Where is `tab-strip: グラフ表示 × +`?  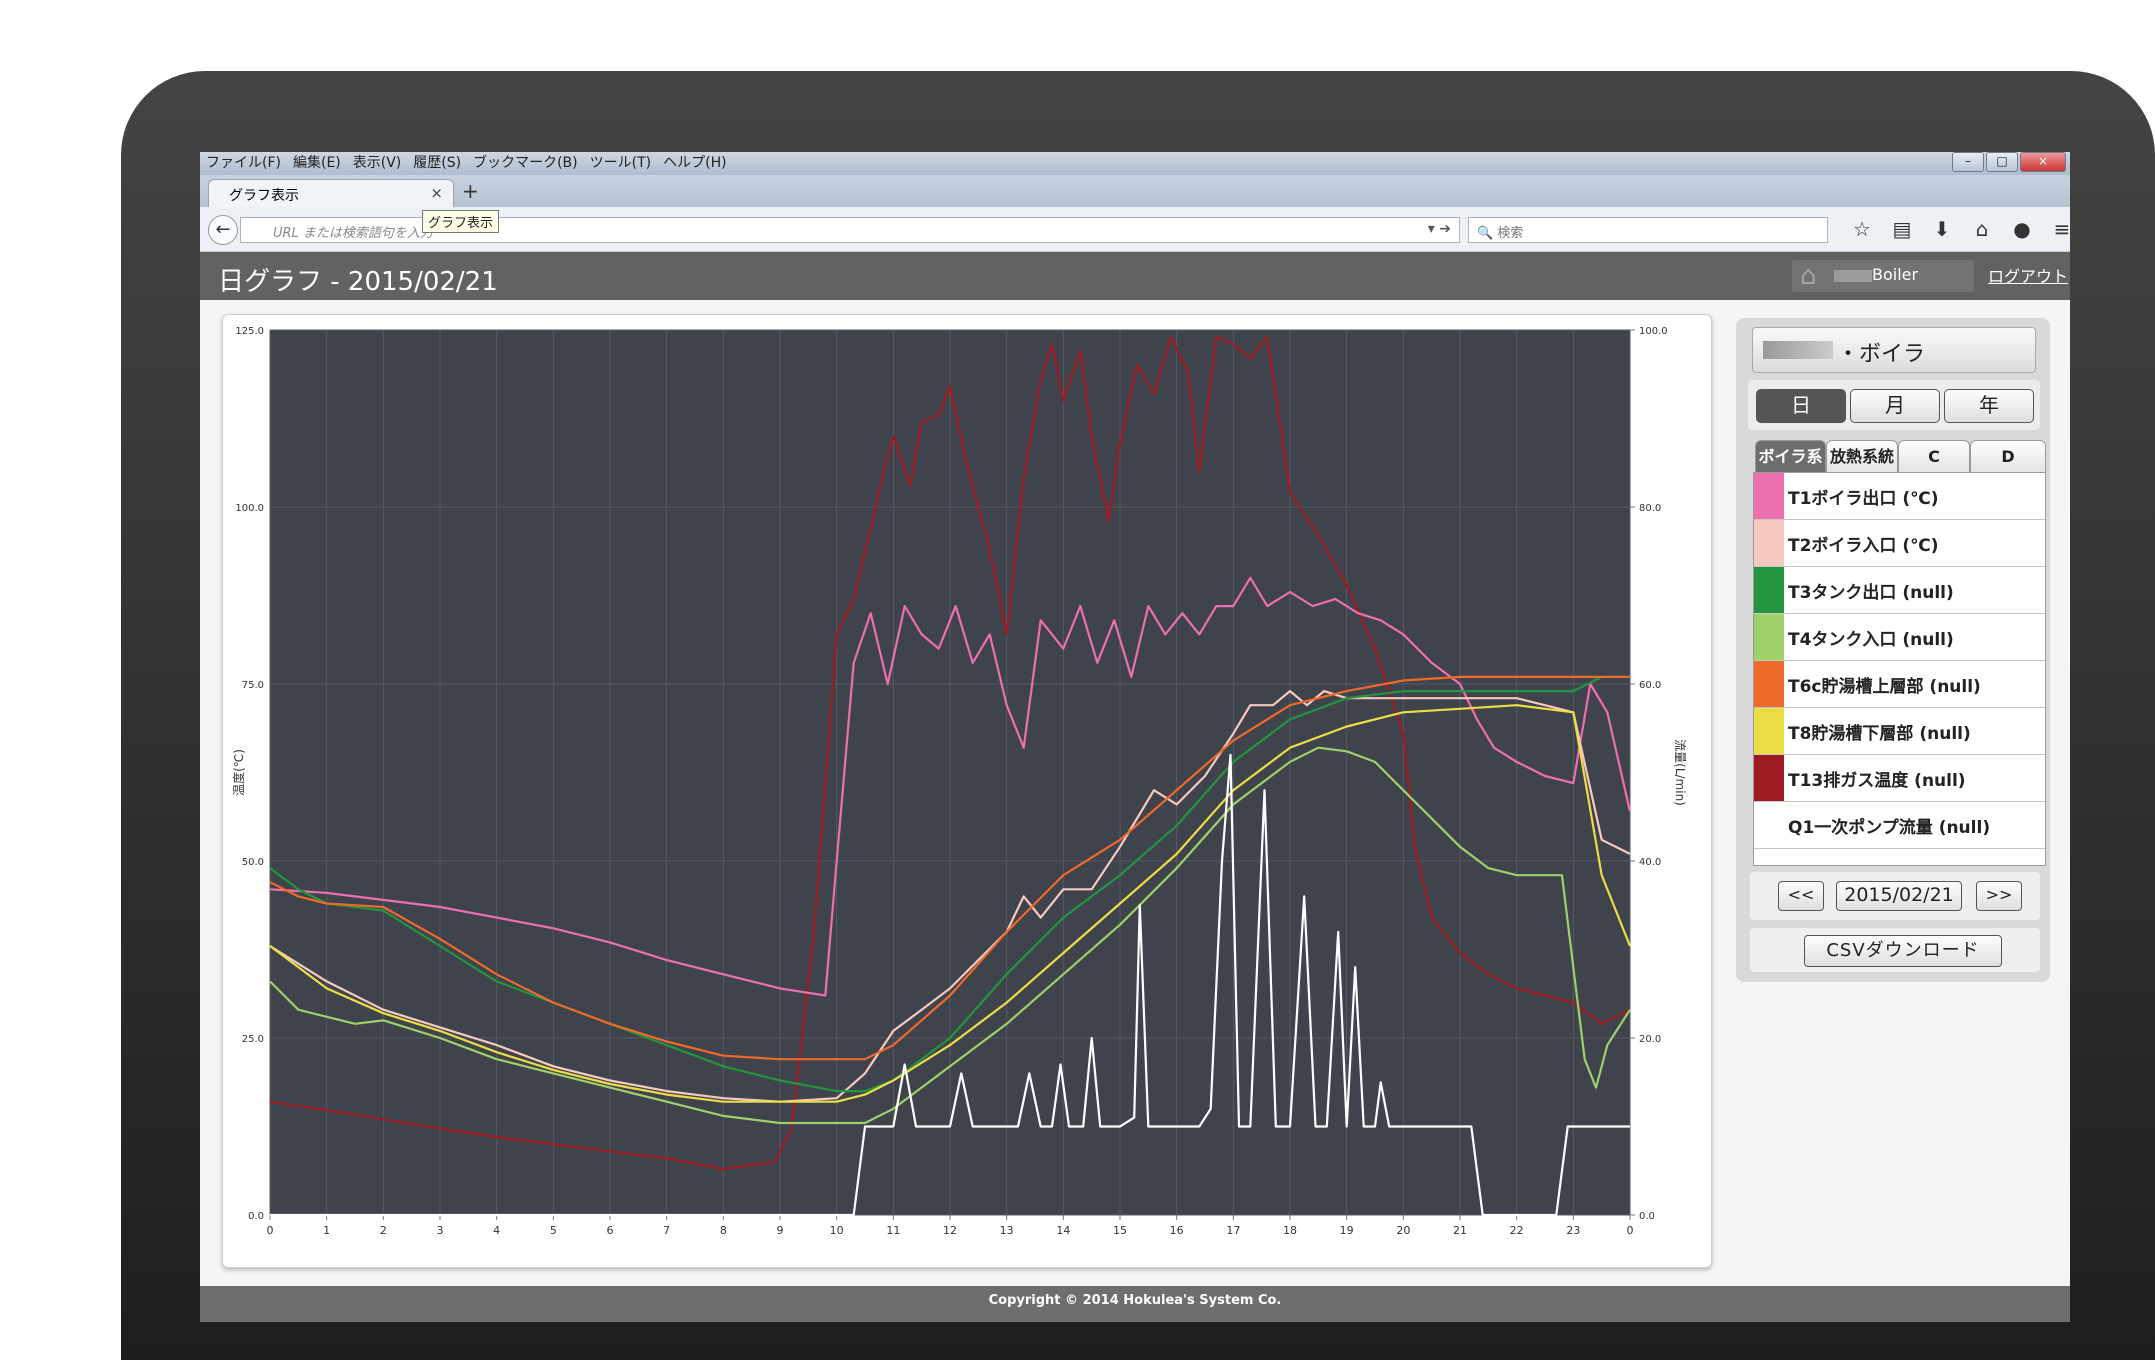 tab-strip: グラフ表示 × + is located at coordinates (1135, 191).